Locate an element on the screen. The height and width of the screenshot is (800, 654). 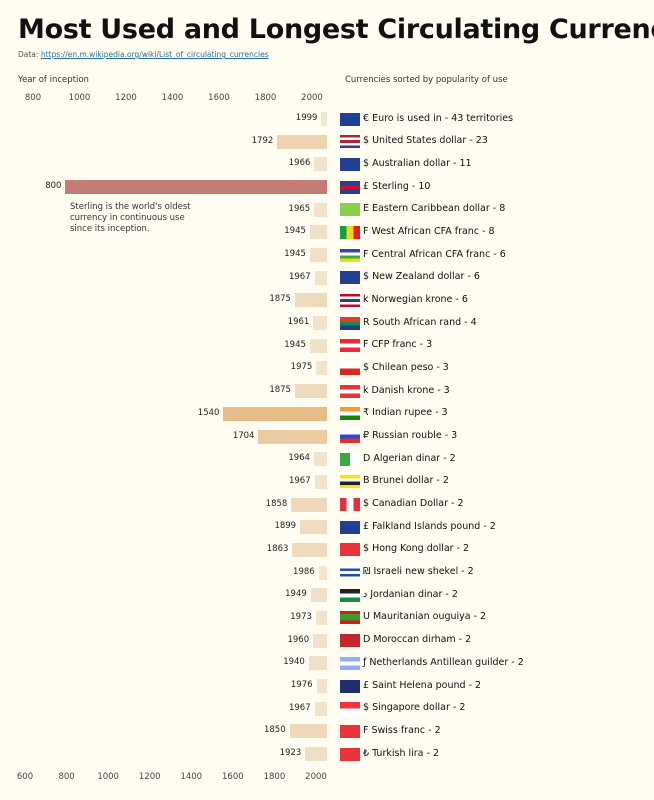
year-label: 1923 is located at coordinates (290, 753).